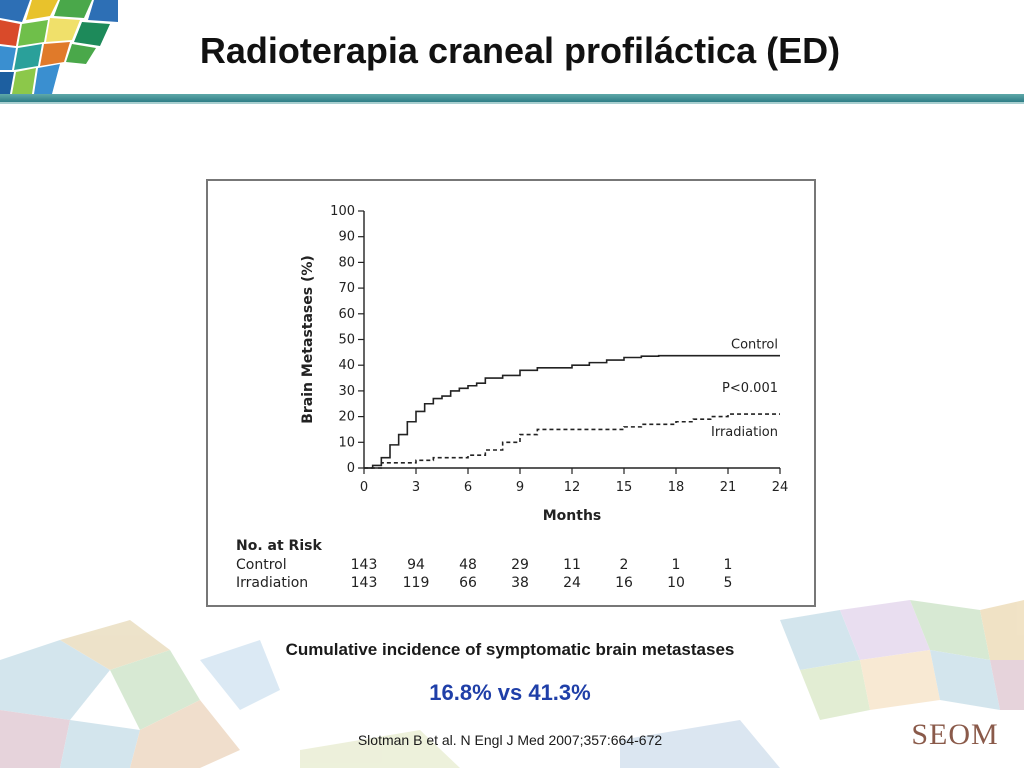 This screenshot has height=768, width=1024. What do you see at coordinates (416, 565) in the screenshot?
I see `risk-cell: 94` at bounding box center [416, 565].